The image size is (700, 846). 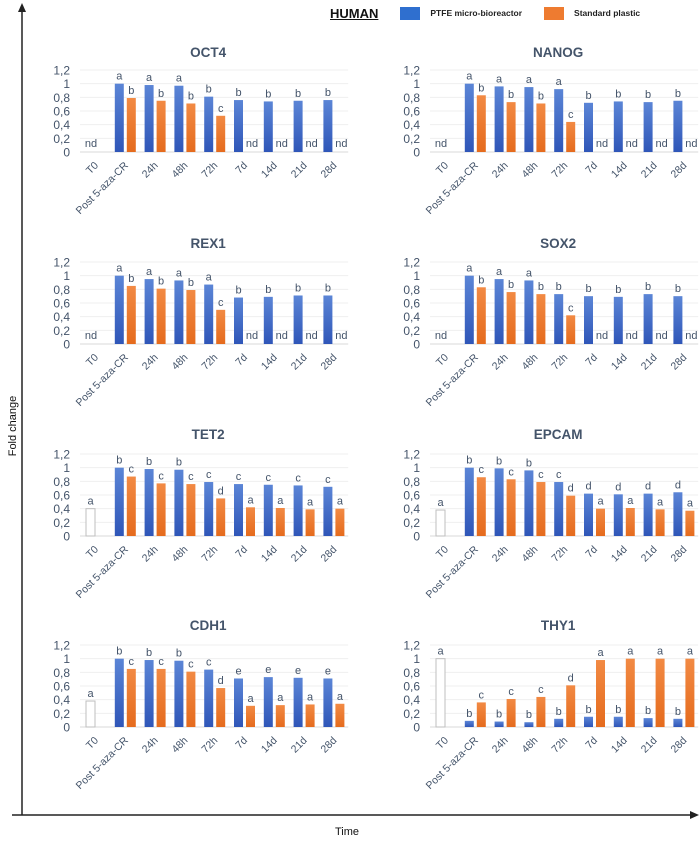 I want to click on significance-letter: e, so click(x=238, y=671).